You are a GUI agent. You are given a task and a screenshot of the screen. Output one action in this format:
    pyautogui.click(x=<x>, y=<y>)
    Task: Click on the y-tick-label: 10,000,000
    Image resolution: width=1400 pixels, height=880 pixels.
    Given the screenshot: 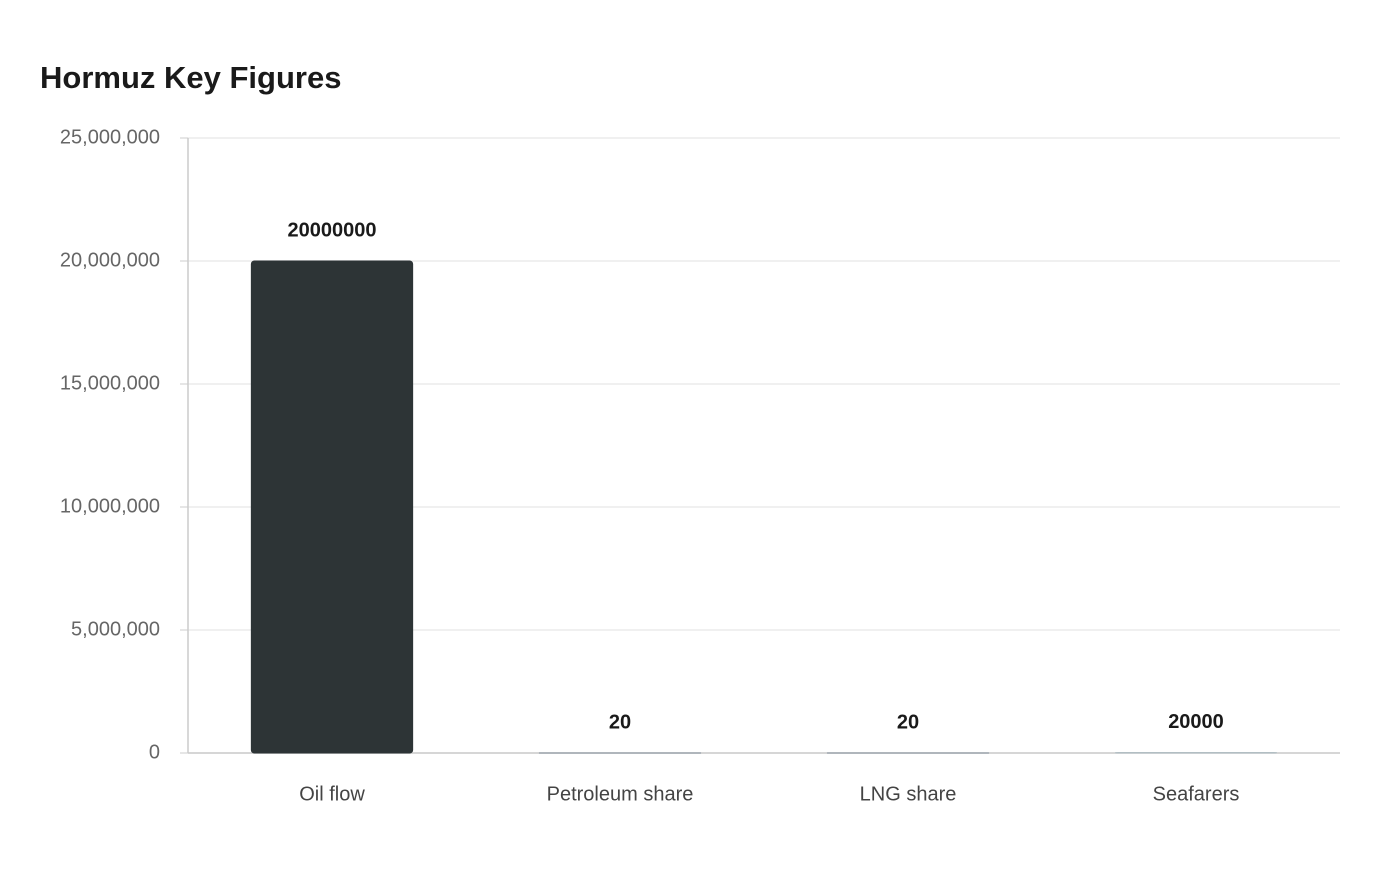 What is the action you would take?
    pyautogui.click(x=110, y=506)
    